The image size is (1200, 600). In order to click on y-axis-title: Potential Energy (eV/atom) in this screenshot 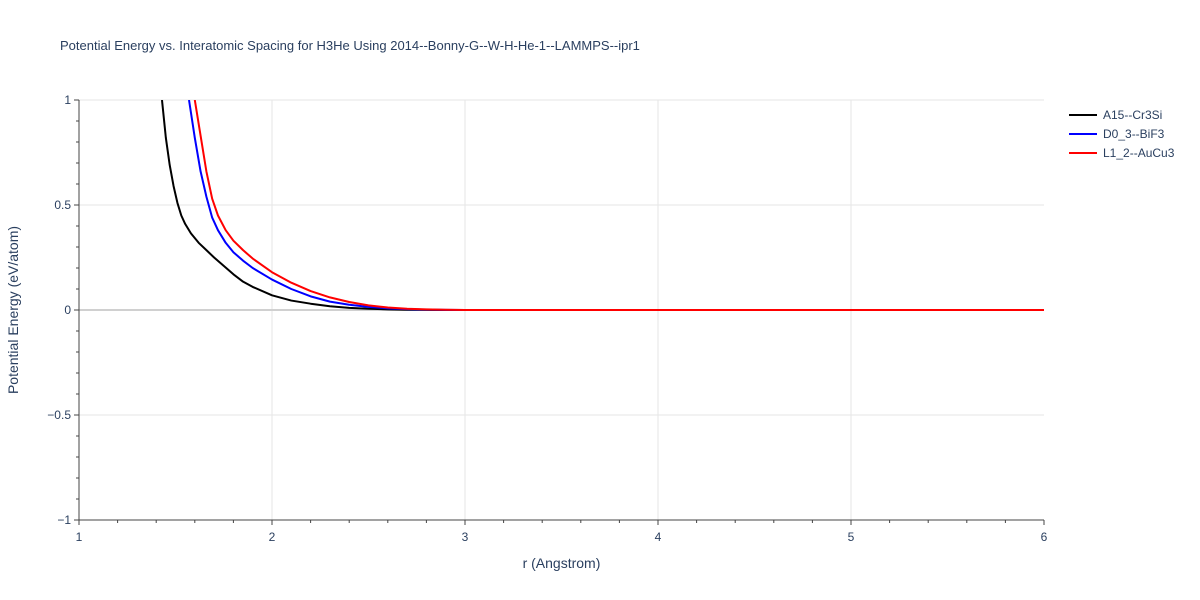, I will do `click(13, 310)`.